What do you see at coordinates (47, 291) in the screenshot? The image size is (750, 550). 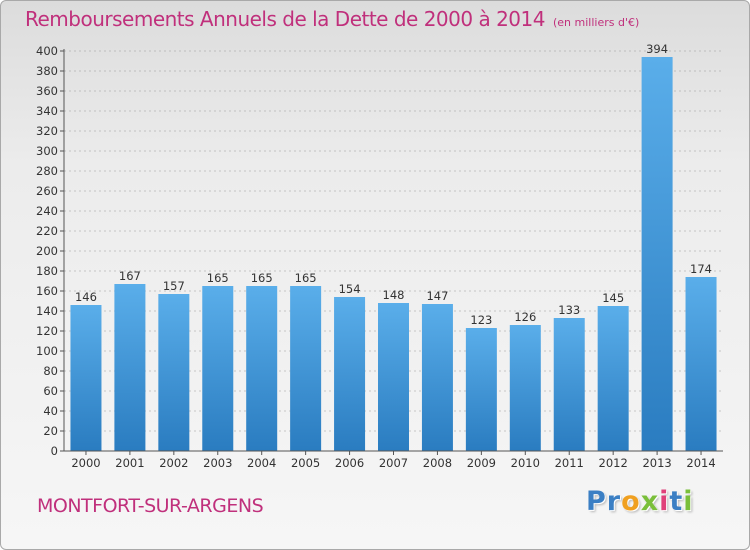 I see `y-tick-label: 160` at bounding box center [47, 291].